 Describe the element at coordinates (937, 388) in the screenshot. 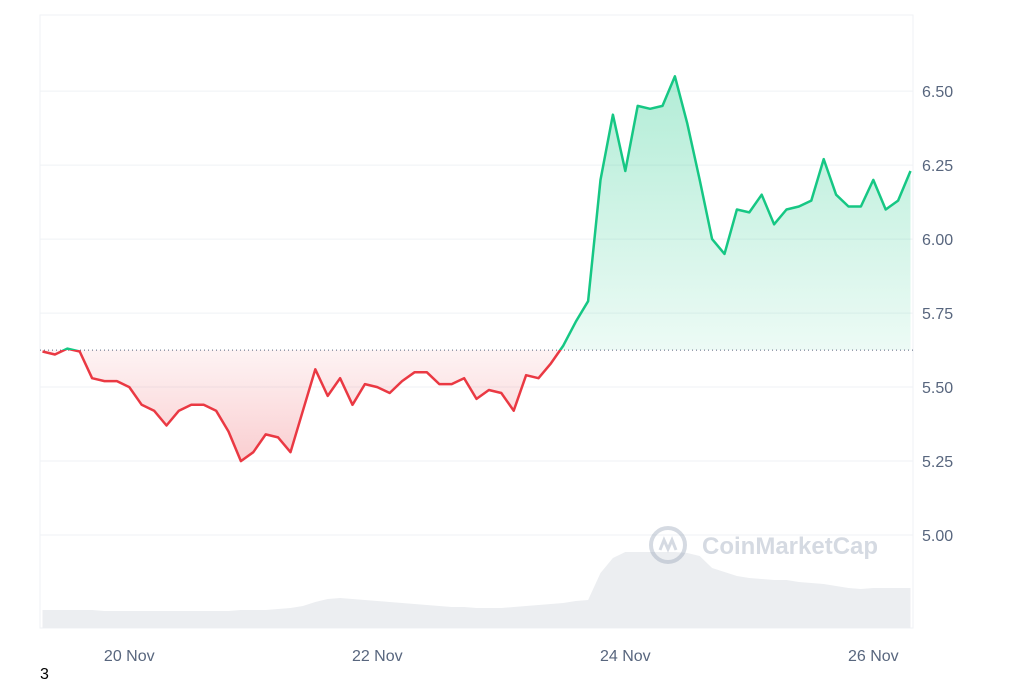

I see `y-tick-label: 5.50` at that location.